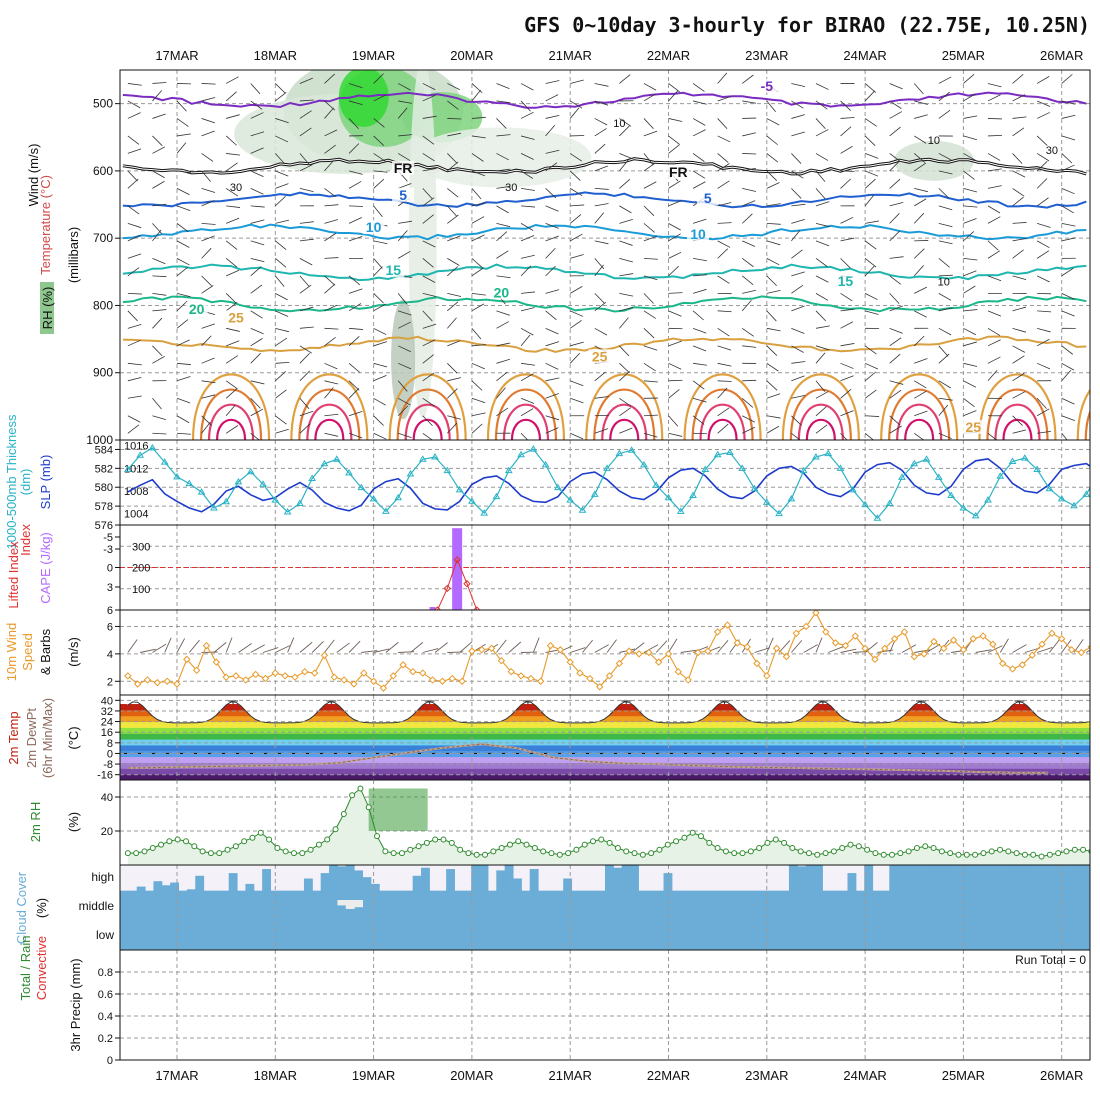  What do you see at coordinates (398, 809) in the screenshot?
I see `rh-peak-fill` at bounding box center [398, 809].